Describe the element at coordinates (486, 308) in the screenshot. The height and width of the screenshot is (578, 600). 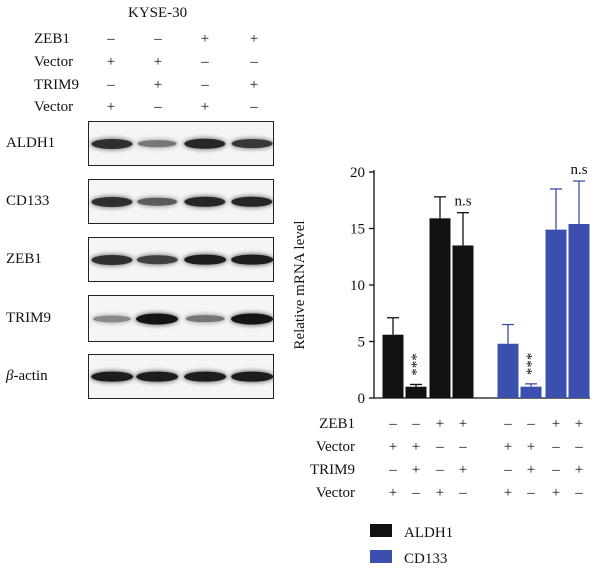
I see `chart-bars` at that location.